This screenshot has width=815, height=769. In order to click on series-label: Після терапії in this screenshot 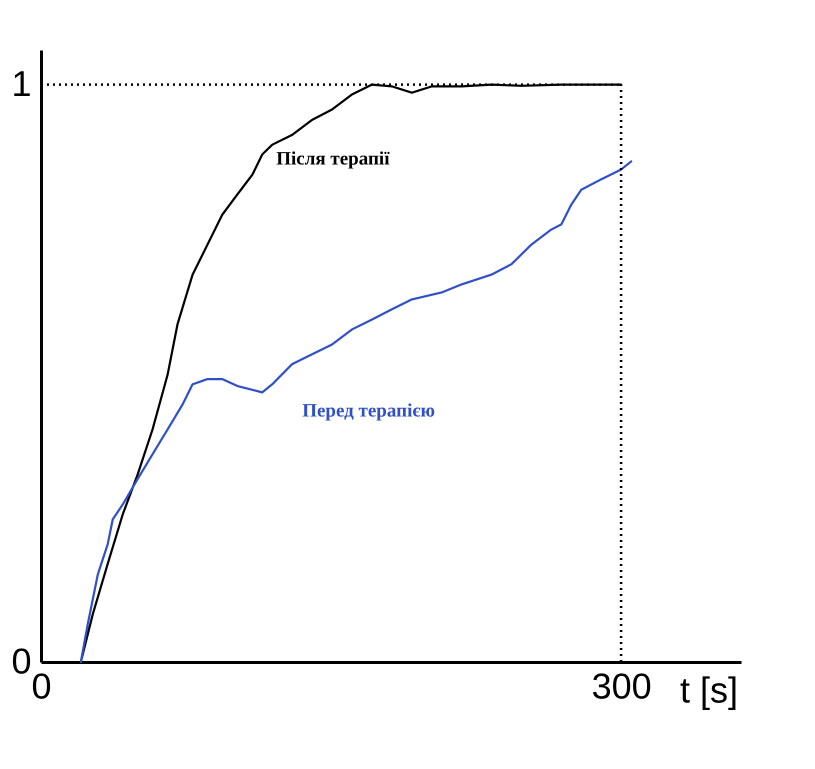, I will do `click(333, 159)`.